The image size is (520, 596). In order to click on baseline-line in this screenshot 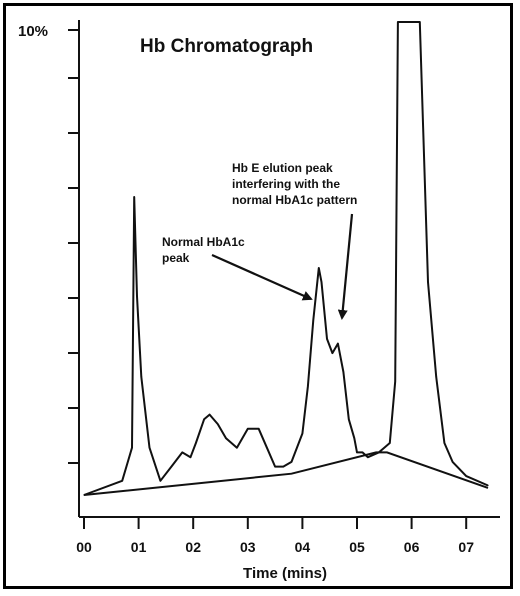, I will do `click(286, 473)`.